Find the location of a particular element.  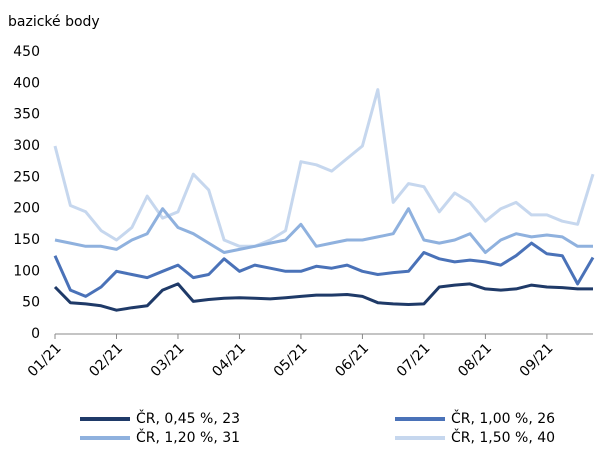

y-tick-label: 200 is located at coordinates (26, 209).